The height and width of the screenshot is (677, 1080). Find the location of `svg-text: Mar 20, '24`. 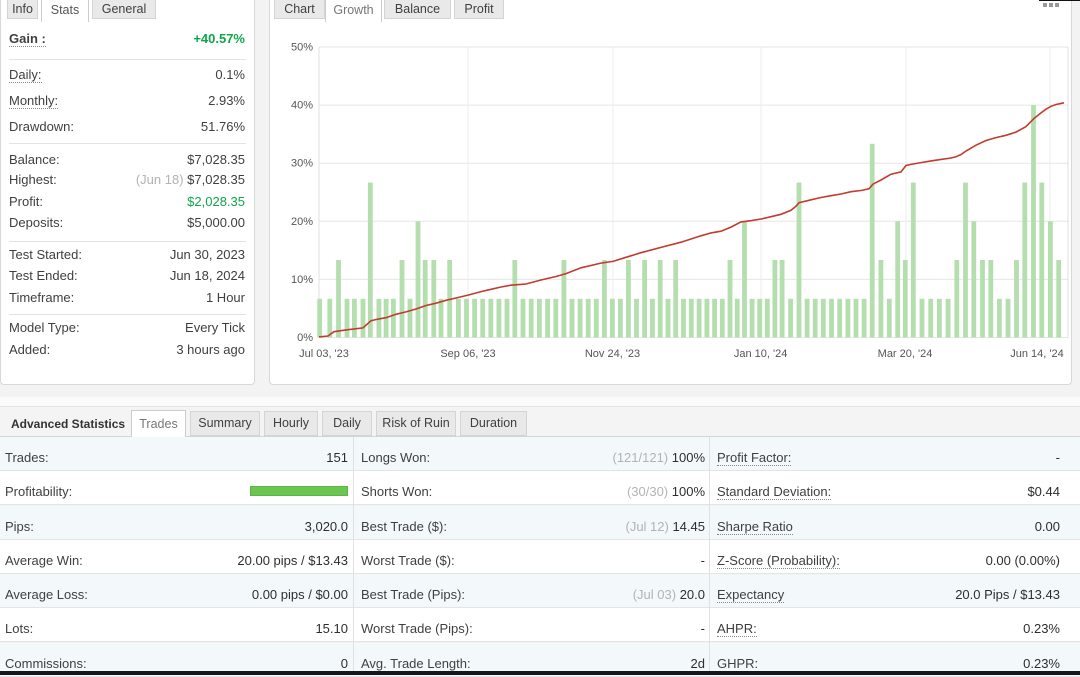

svg-text: Mar 20, '24 is located at coordinates (905, 354).